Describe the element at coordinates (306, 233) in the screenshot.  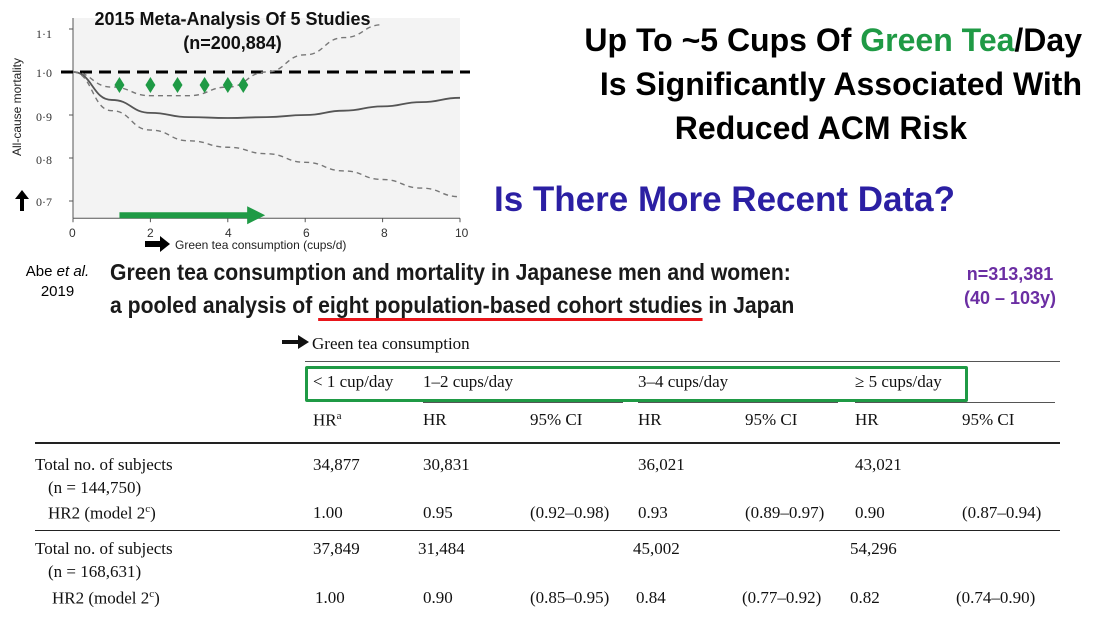
I see `x-tick-label: 6` at that location.